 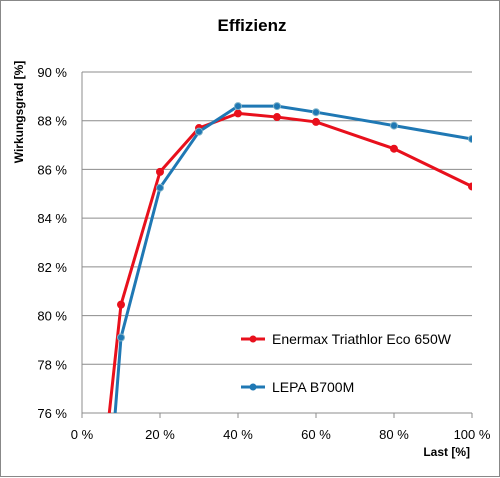 I want to click on x-tick-label: 40 %, so click(x=238, y=434).